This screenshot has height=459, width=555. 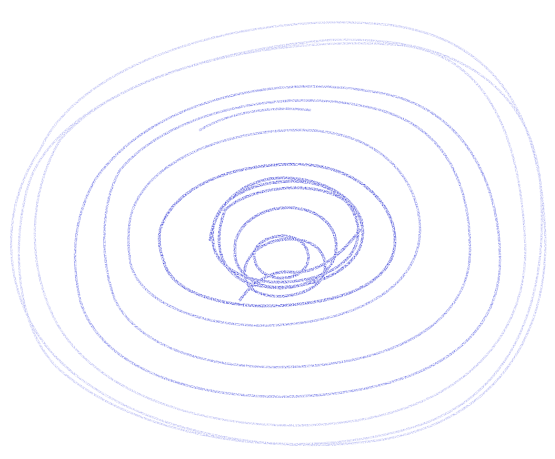 What do you see at coordinates (255, 119) in the screenshot?
I see `middle-stroke-top` at bounding box center [255, 119].